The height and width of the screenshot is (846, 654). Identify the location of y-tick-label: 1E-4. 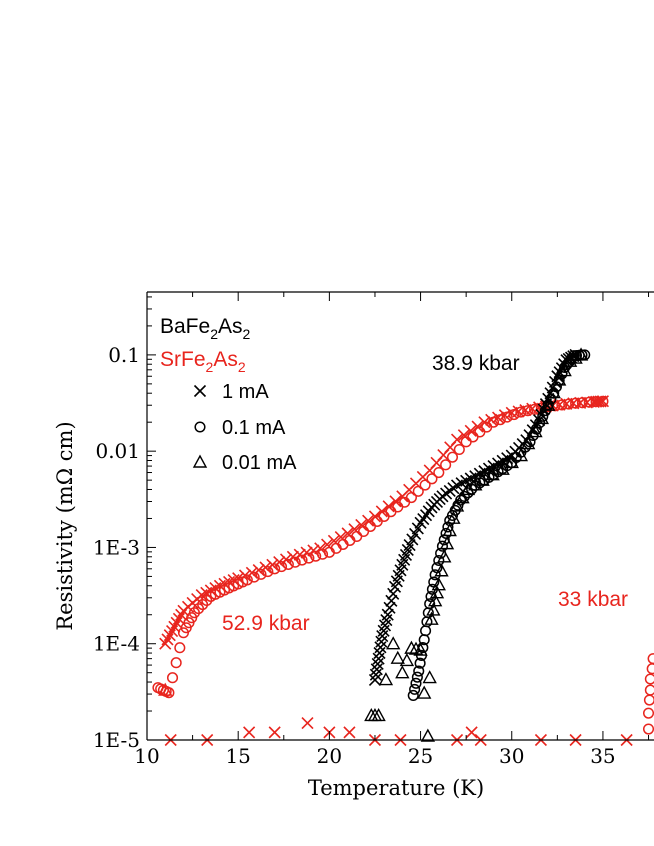
(116, 644).